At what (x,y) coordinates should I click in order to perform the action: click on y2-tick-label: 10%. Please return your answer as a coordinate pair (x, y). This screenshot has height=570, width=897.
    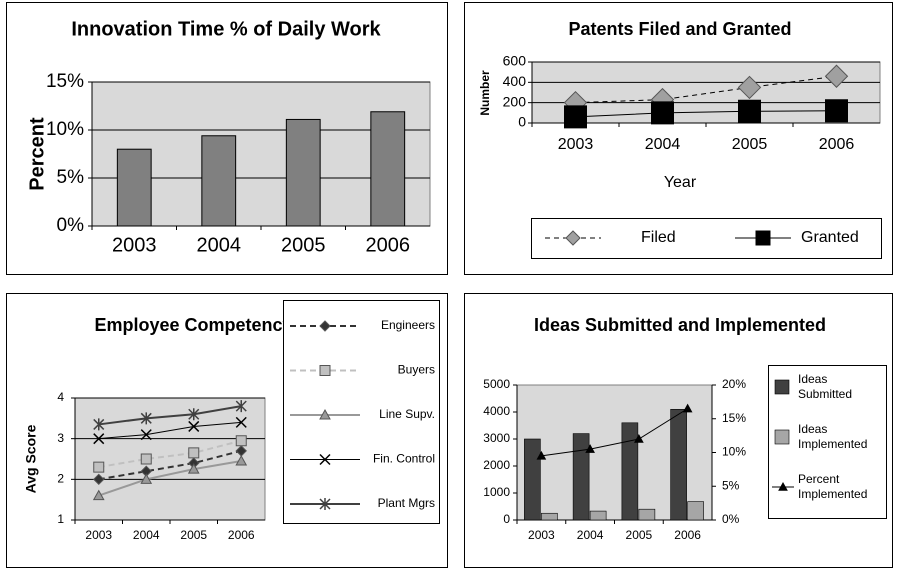
    Looking at the image, I should click on (734, 452).